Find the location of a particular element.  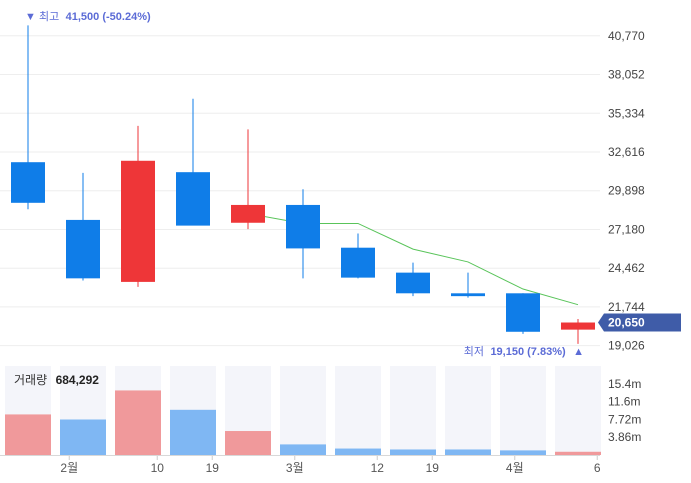

low-annotation-suffix: ▲ is located at coordinates (578, 352).